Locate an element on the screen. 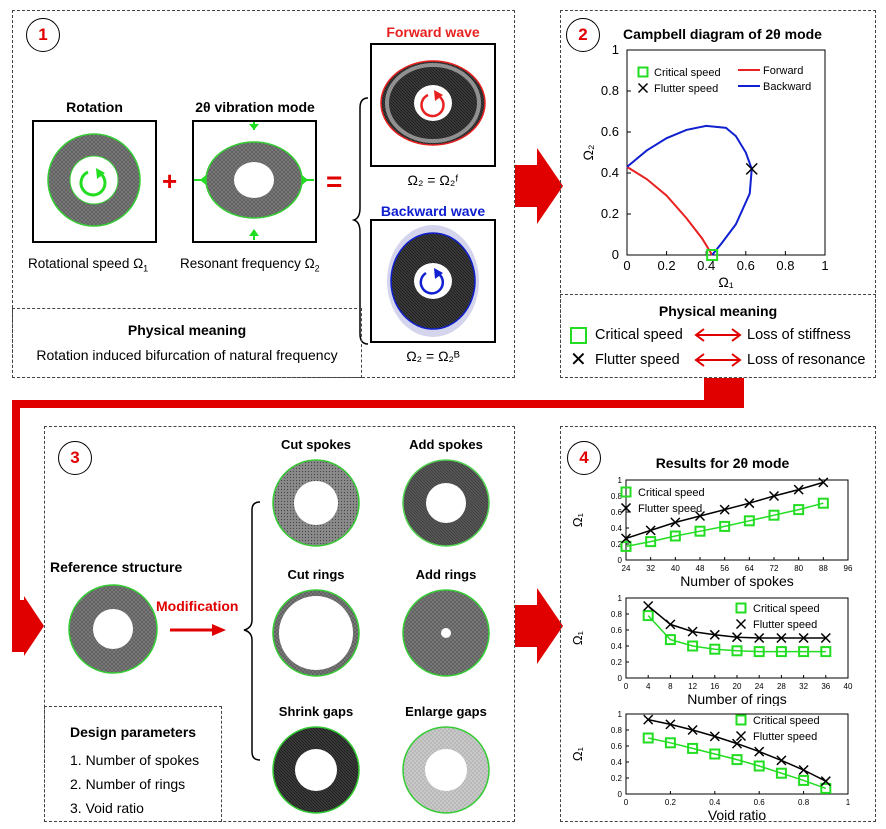 Image resolution: width=886 pixels, height=829 pixels. option-cut-spokes-label: Cut spokes is located at coordinates (316, 444).